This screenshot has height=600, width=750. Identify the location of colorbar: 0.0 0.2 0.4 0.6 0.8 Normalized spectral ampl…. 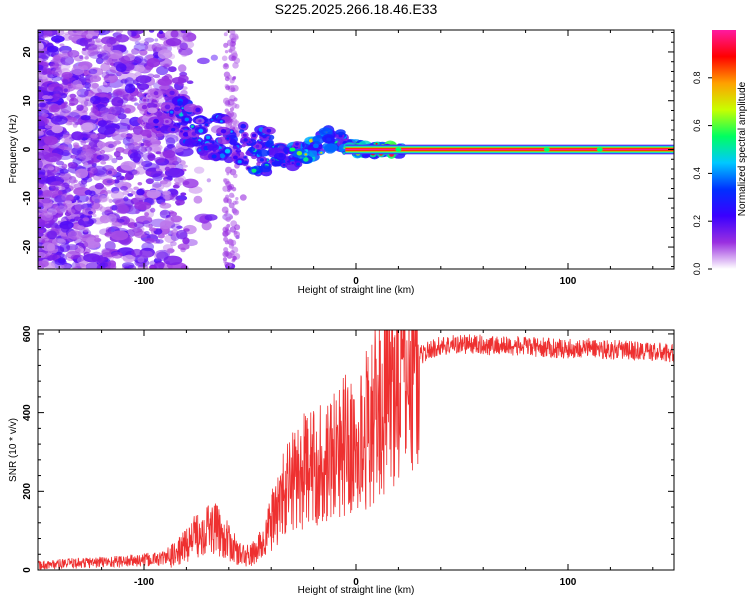
(720, 152).